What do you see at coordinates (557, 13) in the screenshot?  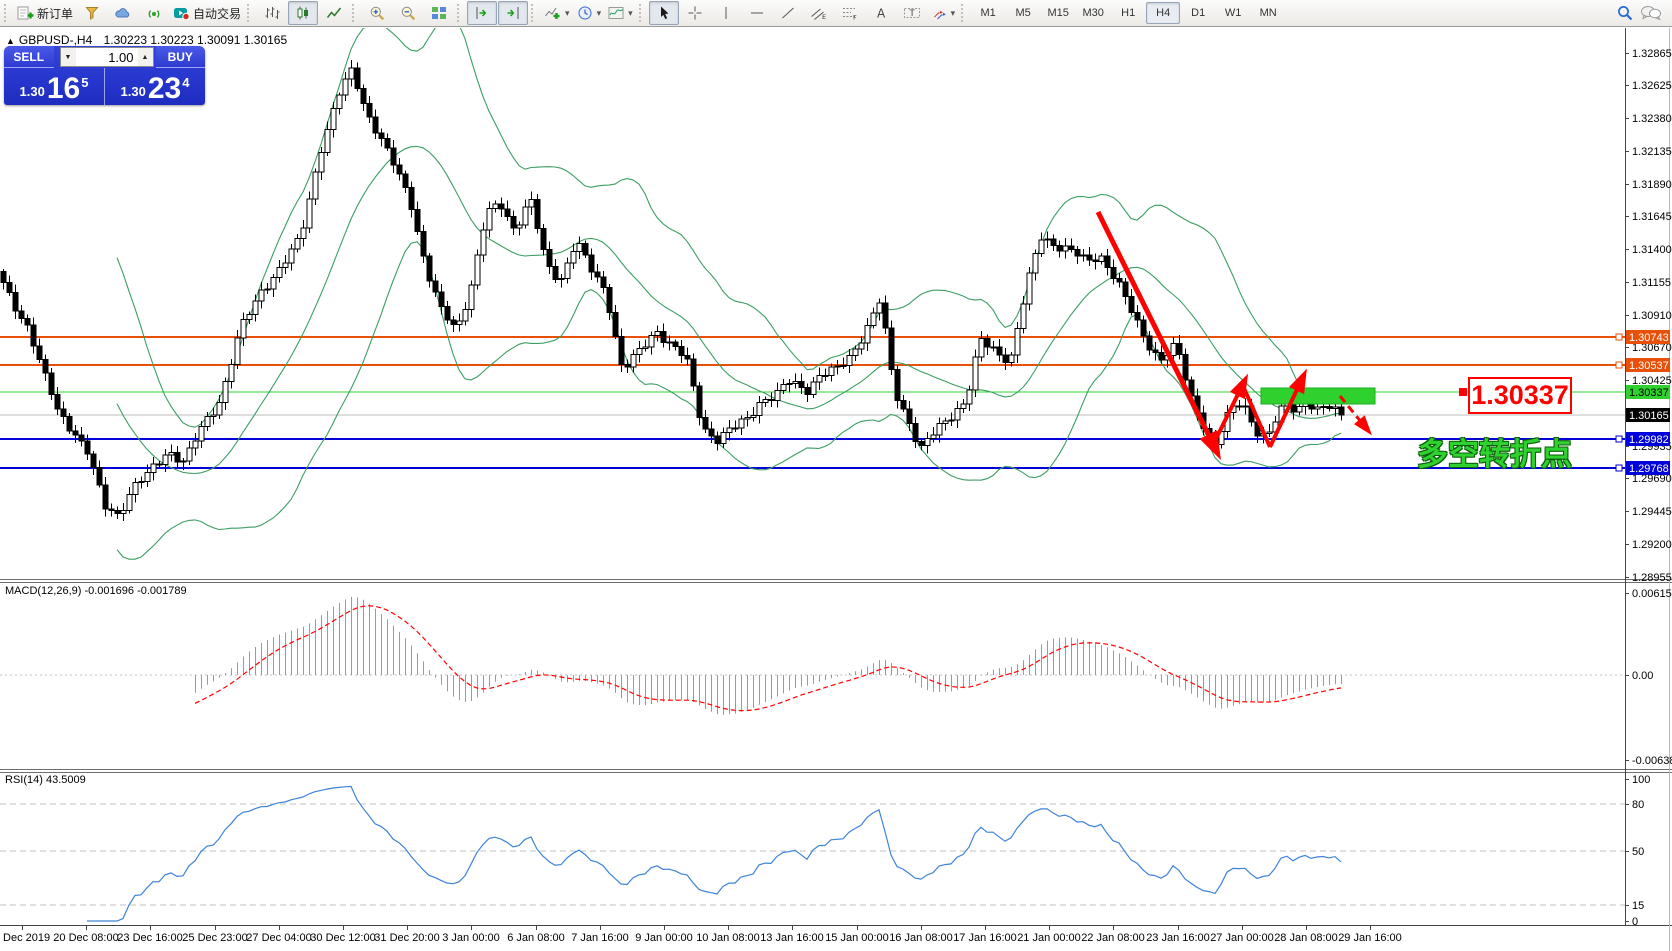 I see `indicators-button: ▾` at bounding box center [557, 13].